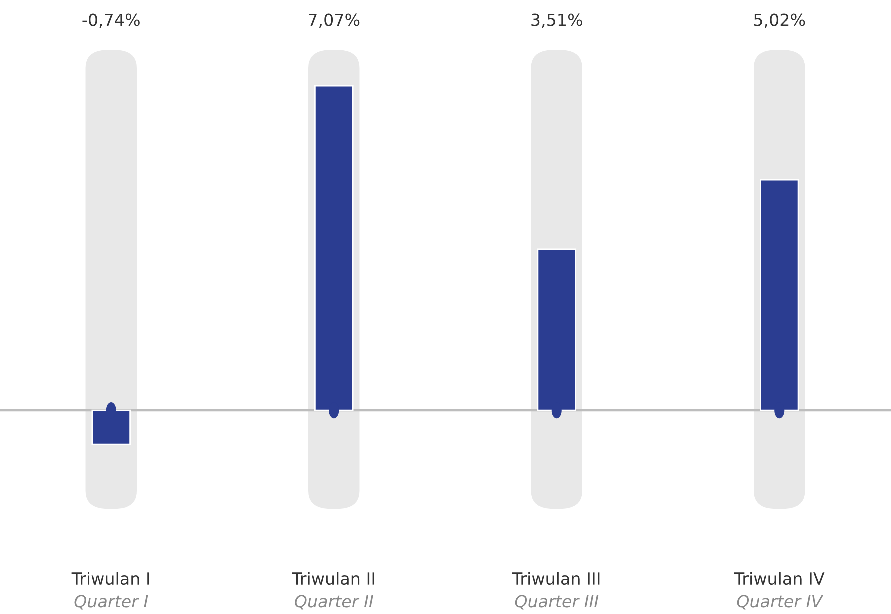 This screenshot has width=891, height=614. Describe the element at coordinates (111, 591) in the screenshot. I see `x-tick-label: Triwulan I Quarter I` at that location.